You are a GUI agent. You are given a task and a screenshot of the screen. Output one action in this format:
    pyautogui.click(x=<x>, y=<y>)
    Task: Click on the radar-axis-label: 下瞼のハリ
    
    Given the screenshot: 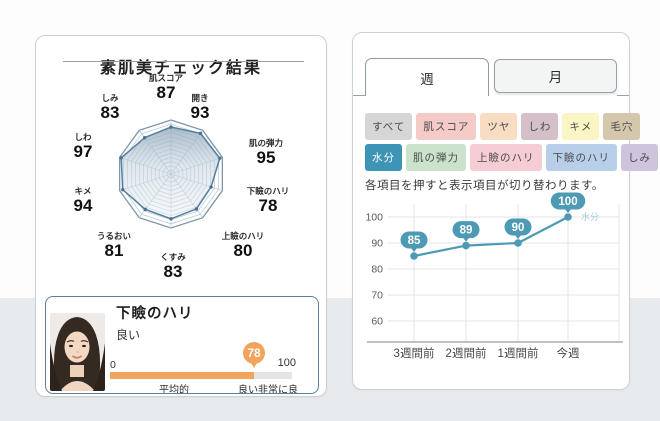 What is the action you would take?
    pyautogui.click(x=268, y=191)
    